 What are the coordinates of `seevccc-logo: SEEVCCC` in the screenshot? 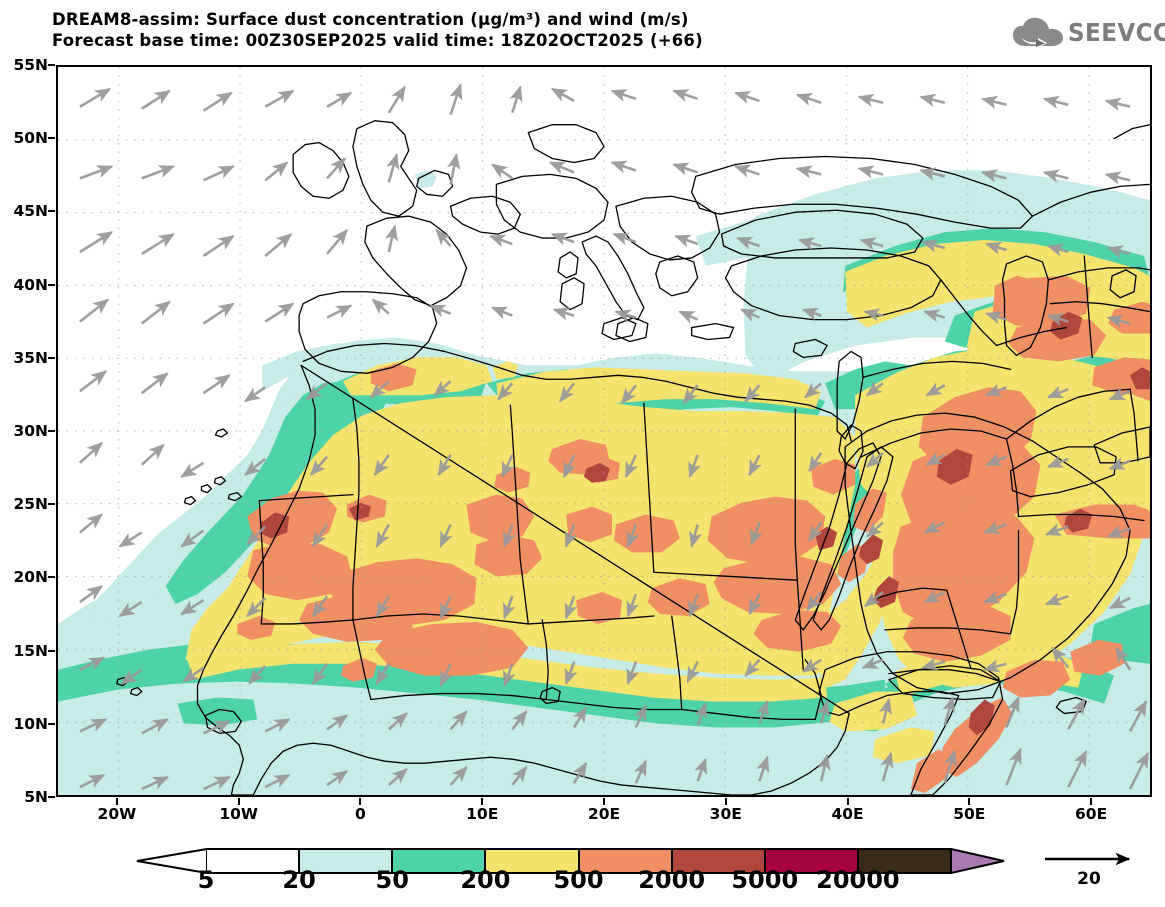 It's located at (1088, 34).